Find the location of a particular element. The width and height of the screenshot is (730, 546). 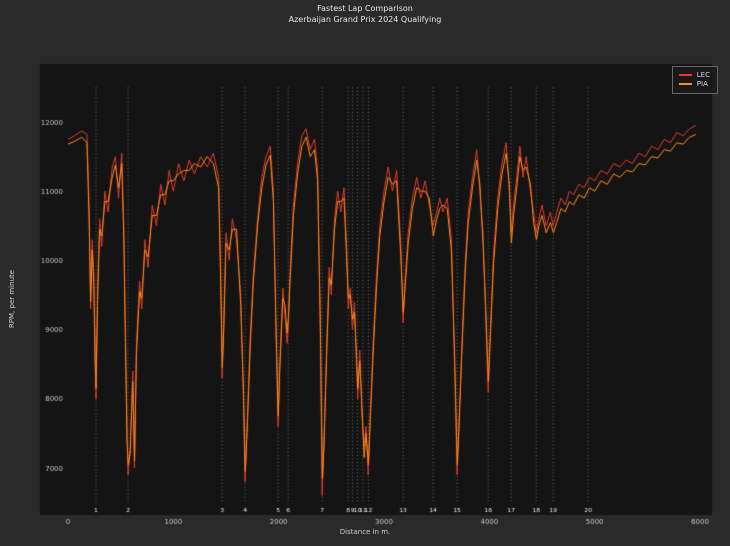

lec-line-swatch is located at coordinates (685, 75).